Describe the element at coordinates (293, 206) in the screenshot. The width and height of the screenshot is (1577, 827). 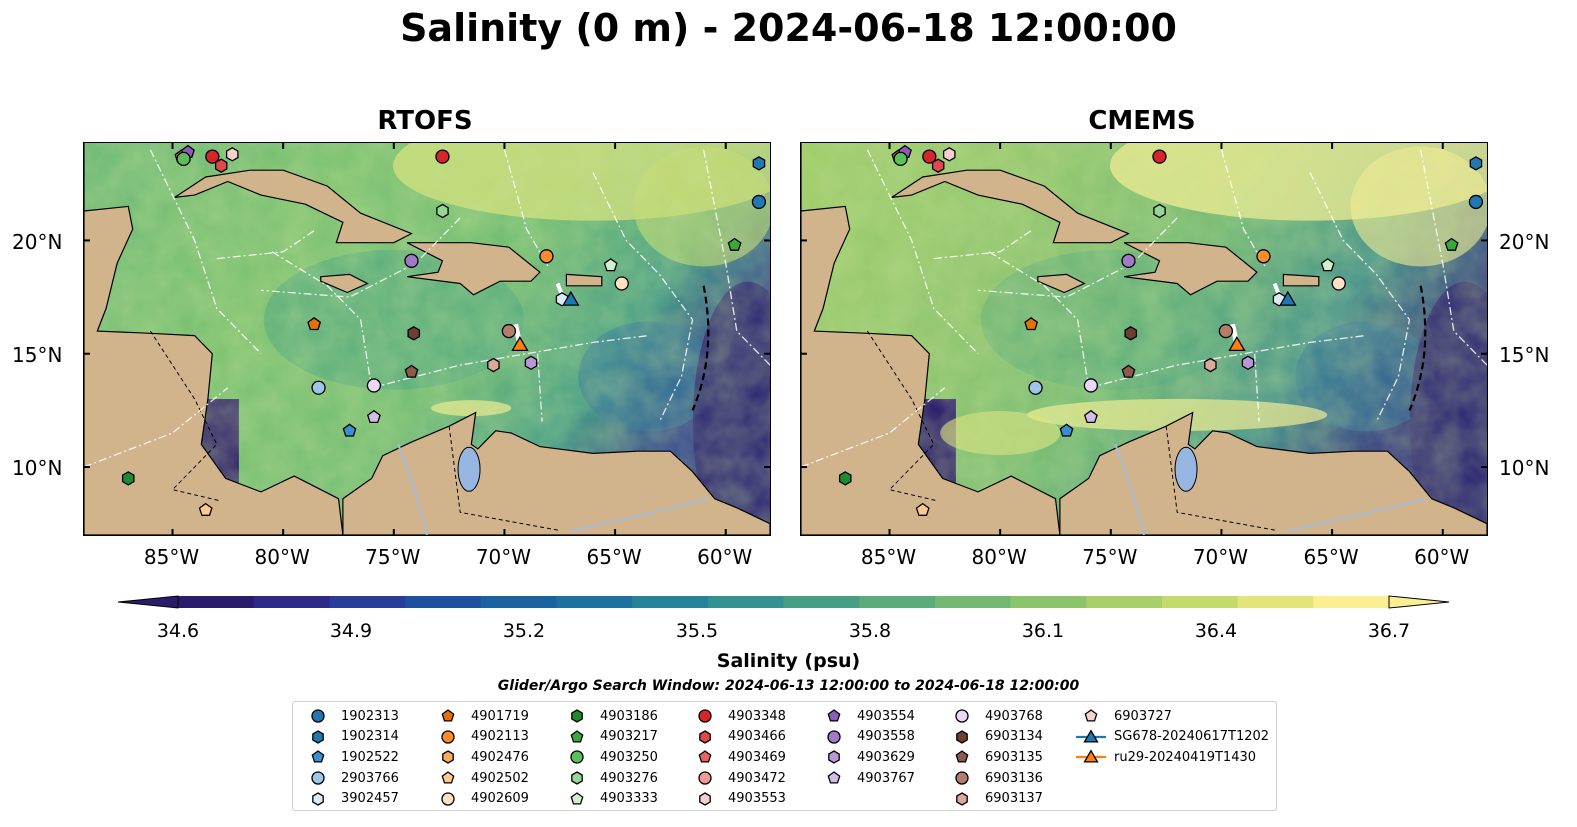
I see `land-shape` at that location.